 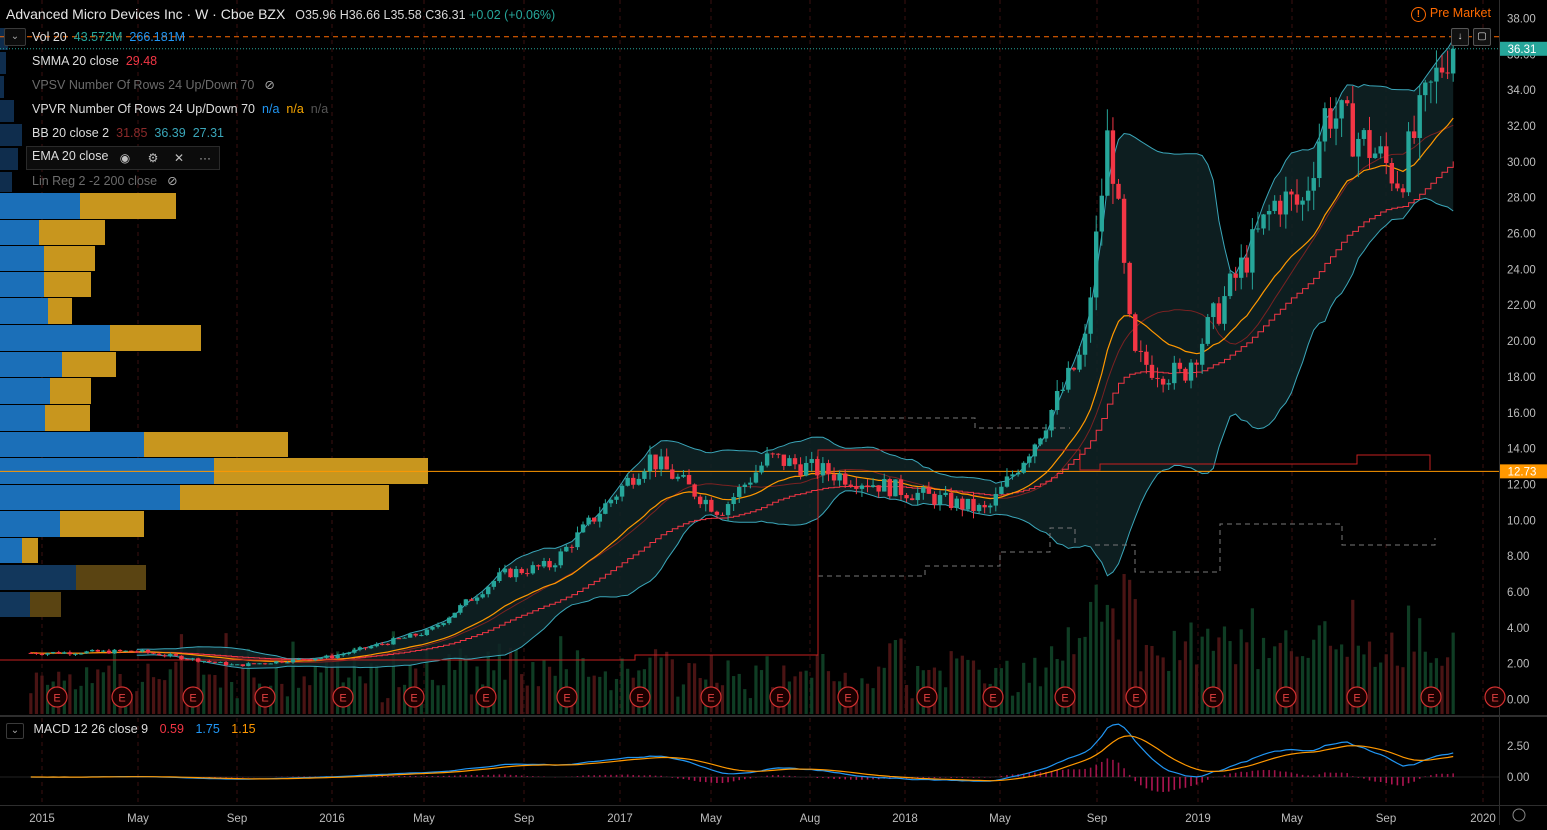 What do you see at coordinates (1522, 472) in the screenshot?
I see `line-price-label: 12.73` at bounding box center [1522, 472].